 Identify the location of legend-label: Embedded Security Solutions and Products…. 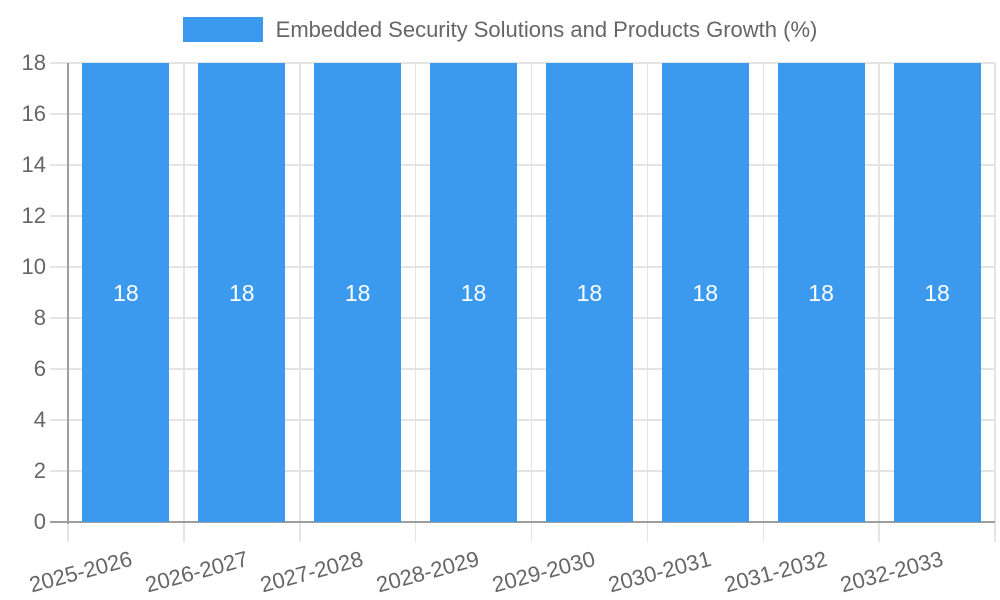
(546, 29).